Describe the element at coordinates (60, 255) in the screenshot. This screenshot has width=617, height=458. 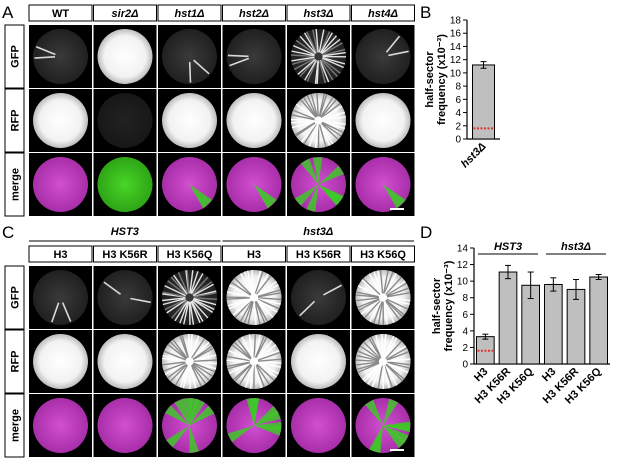
I see `column-header: H3` at that location.